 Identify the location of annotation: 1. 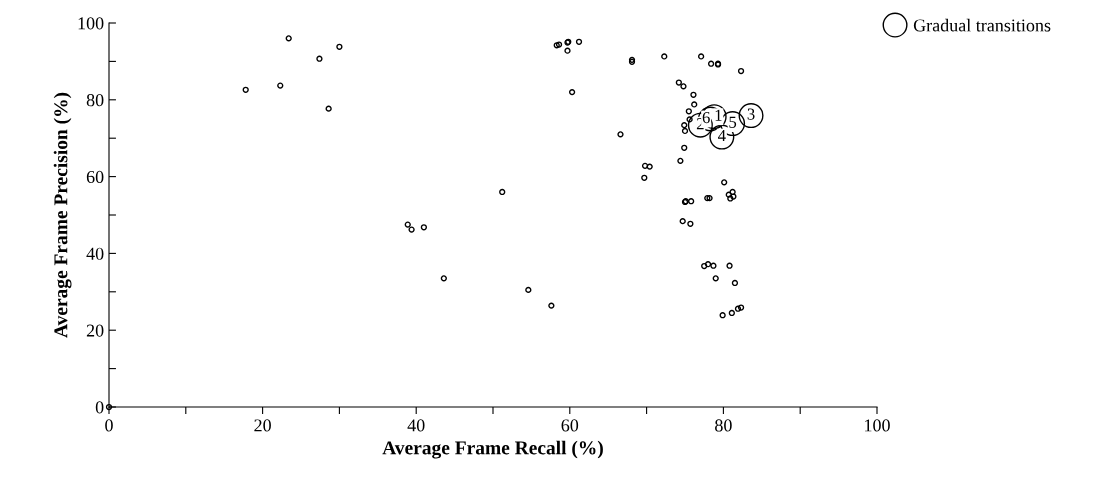
(718, 115).